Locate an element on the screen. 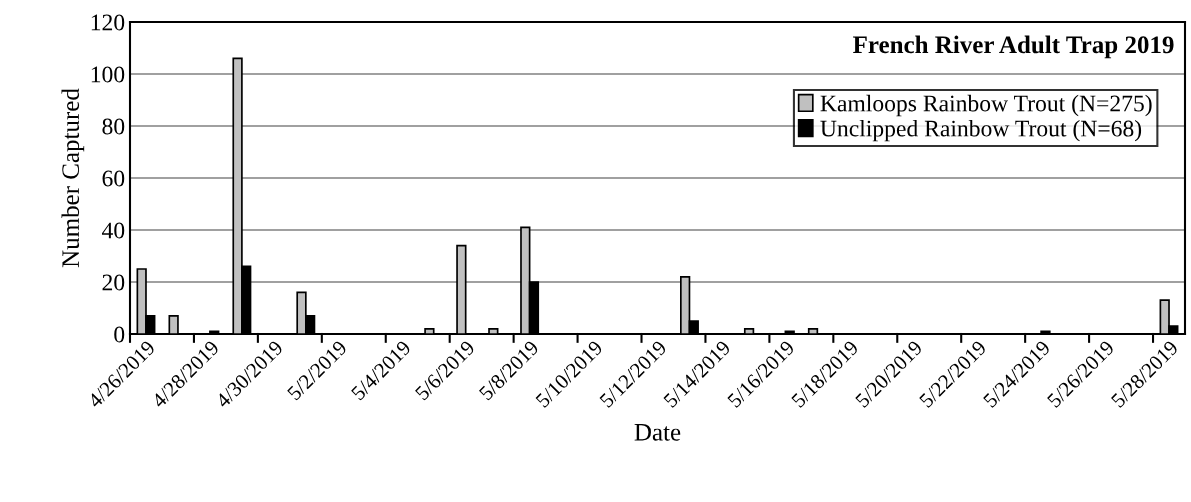 Image resolution: width=1191 pixels, height=502 pixels. y-tick-label: 40 is located at coordinates (113, 230).